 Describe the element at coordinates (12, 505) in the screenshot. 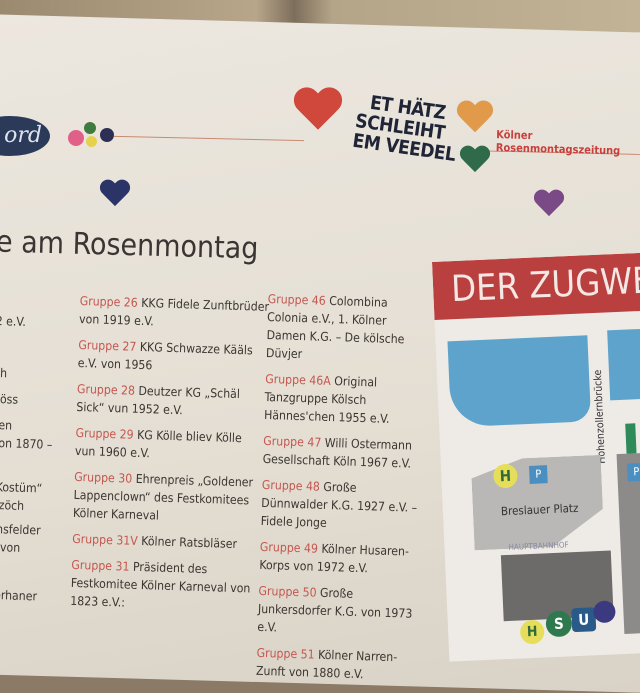

I see `text-fragment: lszöch` at that location.